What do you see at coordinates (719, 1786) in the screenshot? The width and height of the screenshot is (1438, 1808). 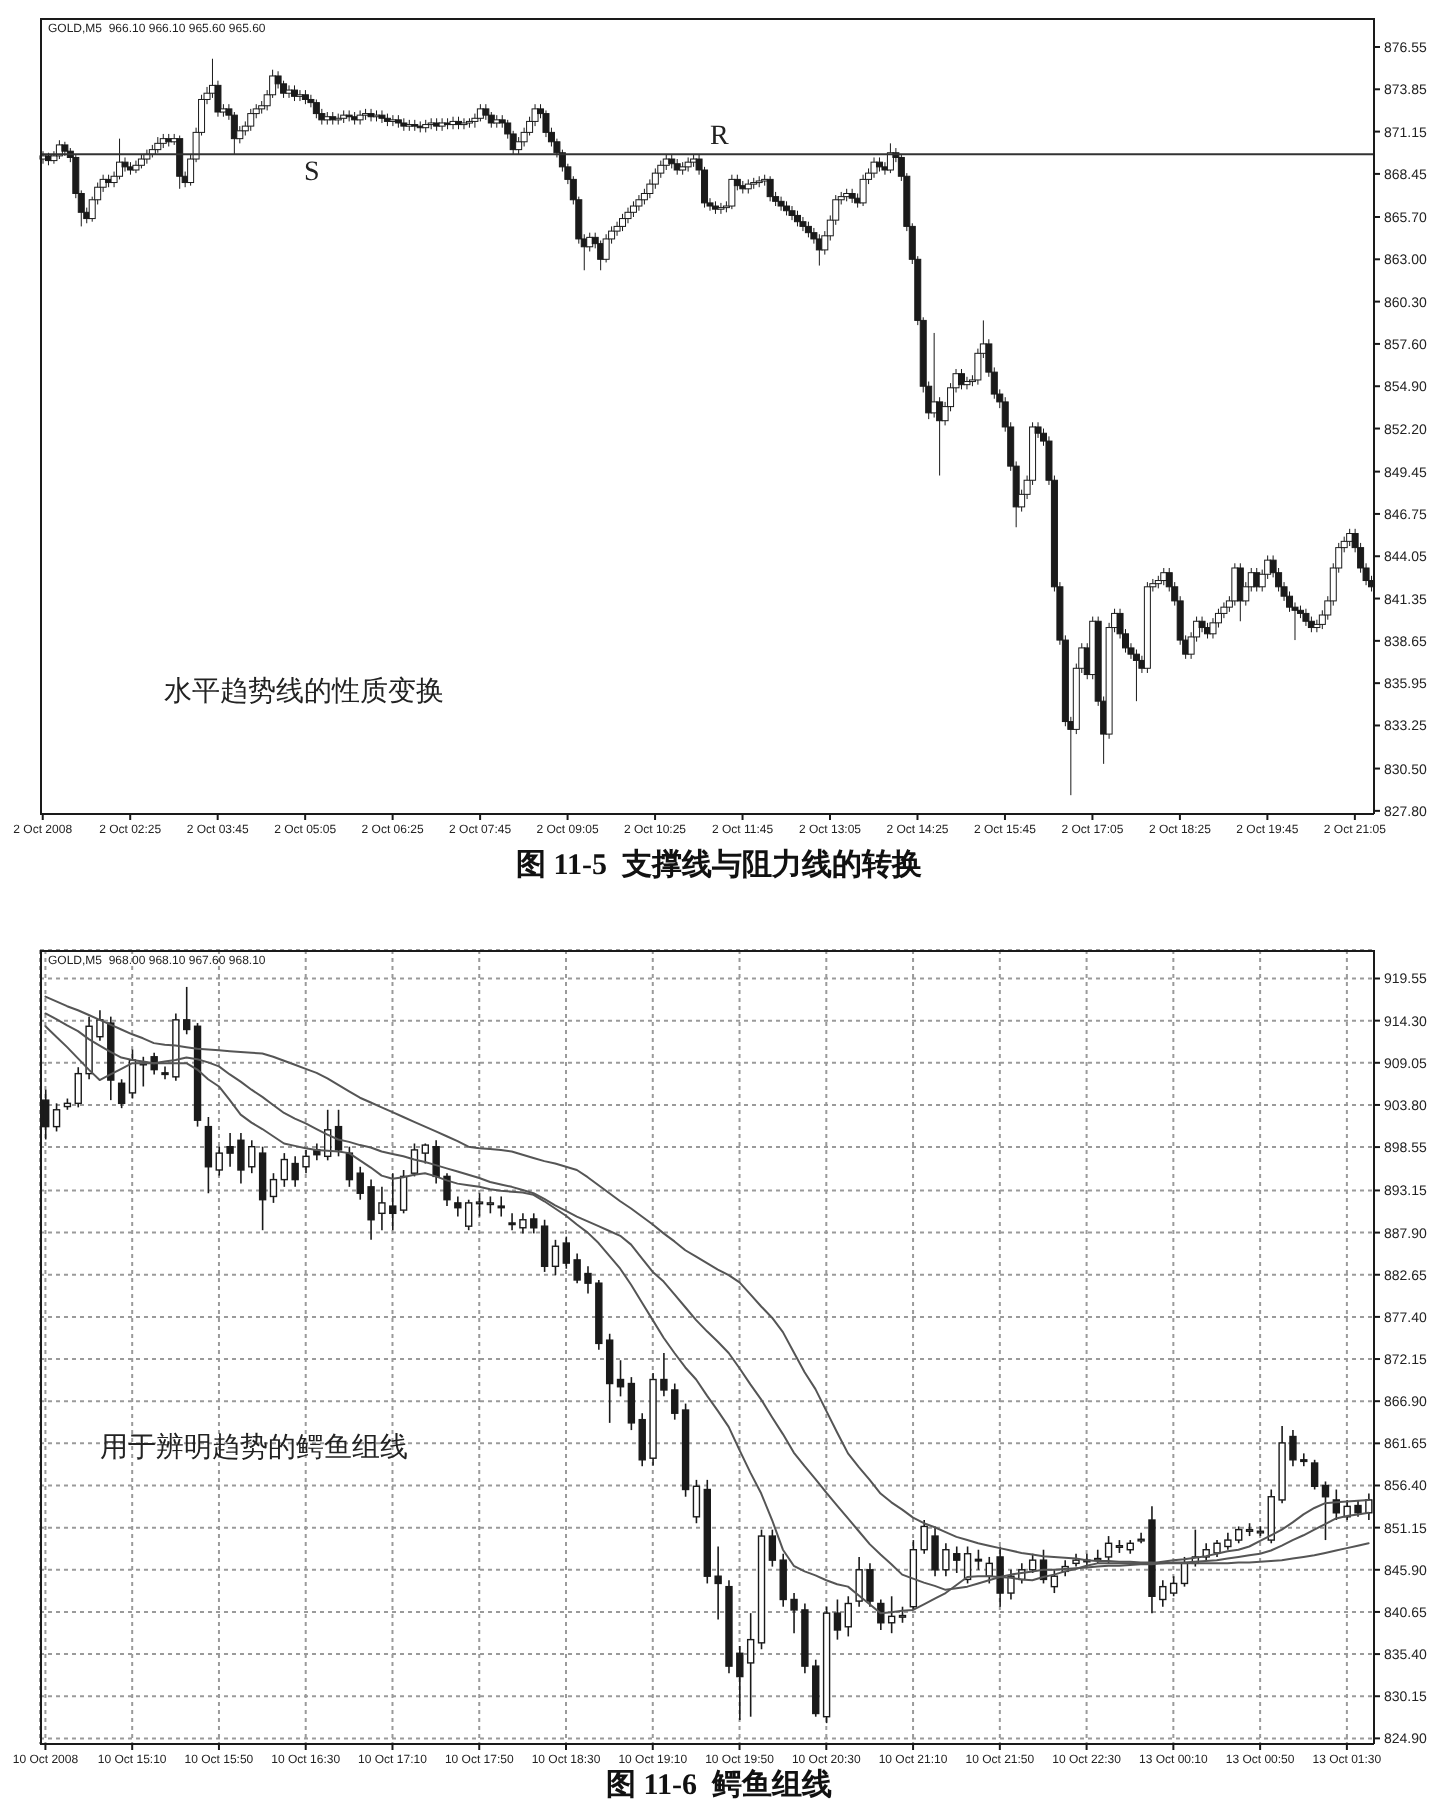 I see `text: 图 11-6 鳄鱼组线` at bounding box center [719, 1786].